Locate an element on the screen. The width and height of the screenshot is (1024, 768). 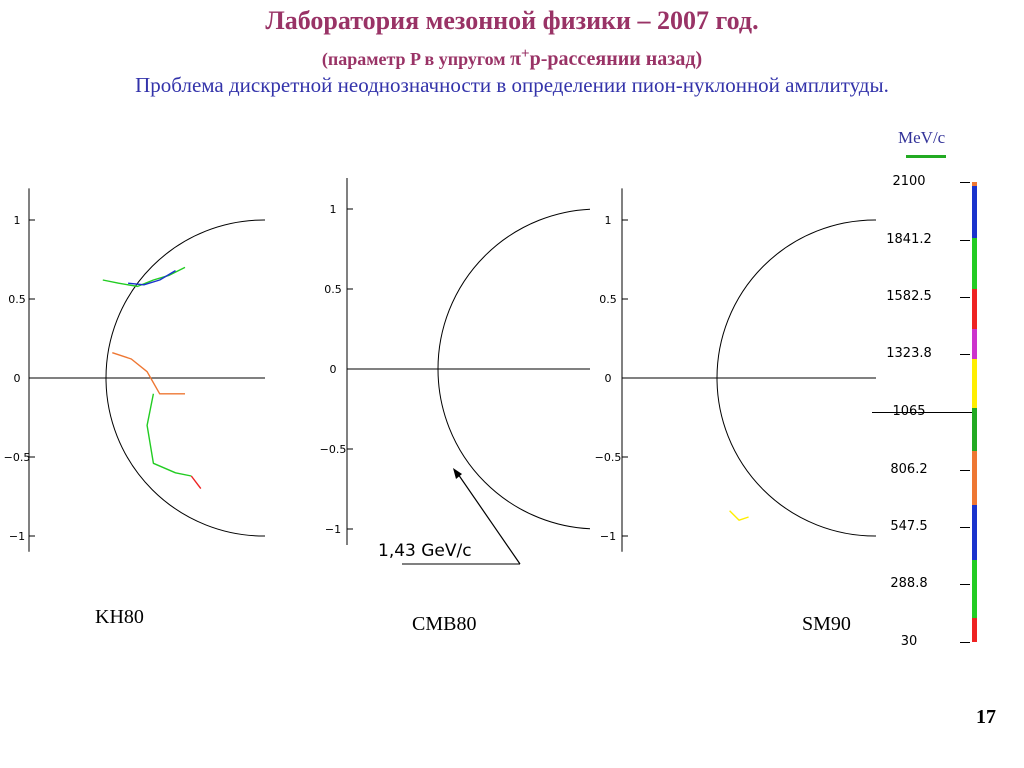
slide-number: 17 is located at coordinates (986, 717).